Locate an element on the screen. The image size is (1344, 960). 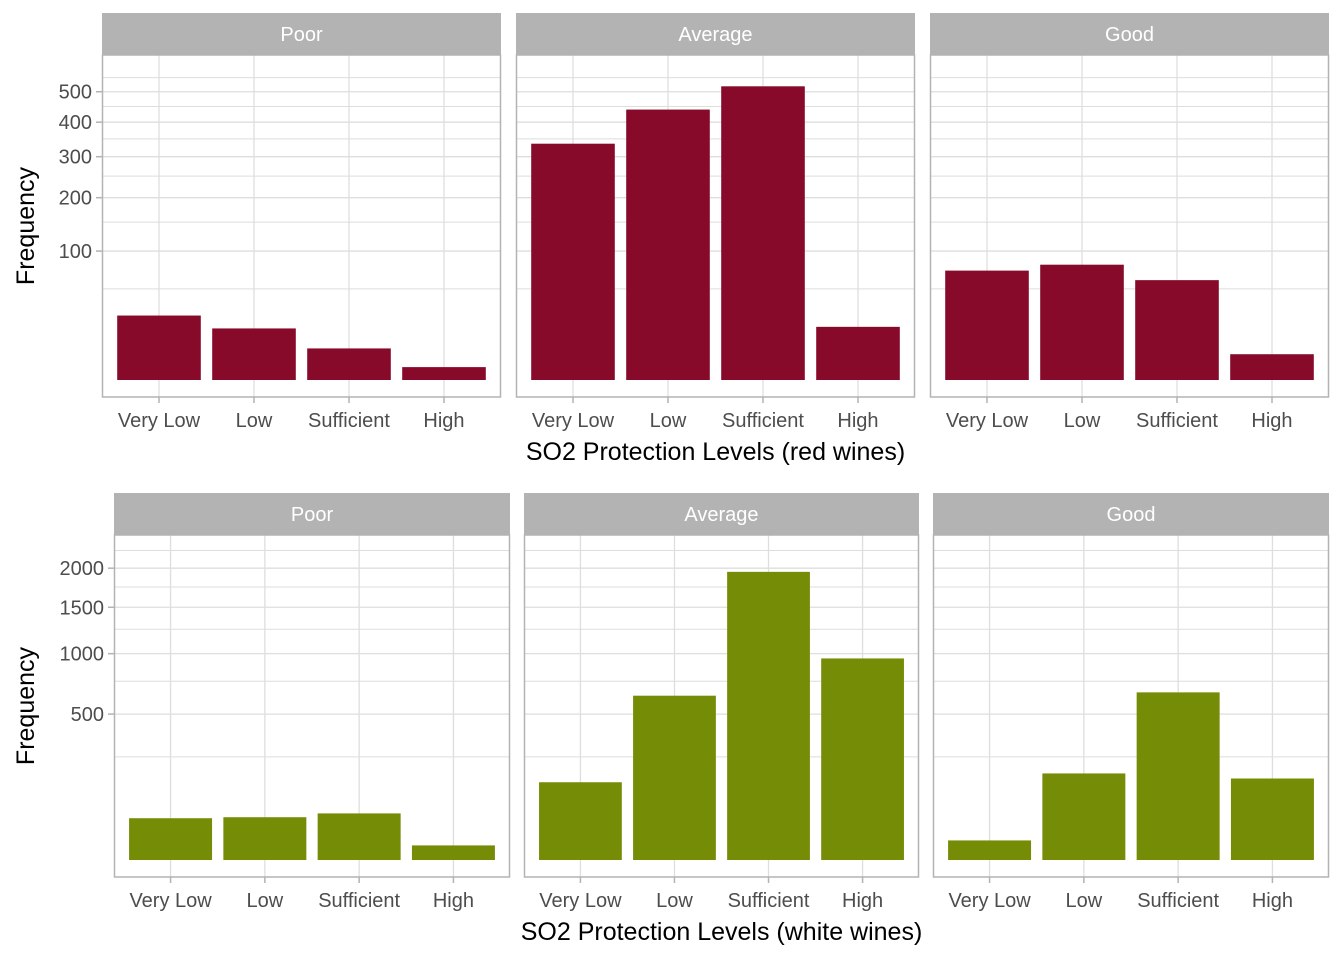
bar-1-average-very-low is located at coordinates (580, 821).